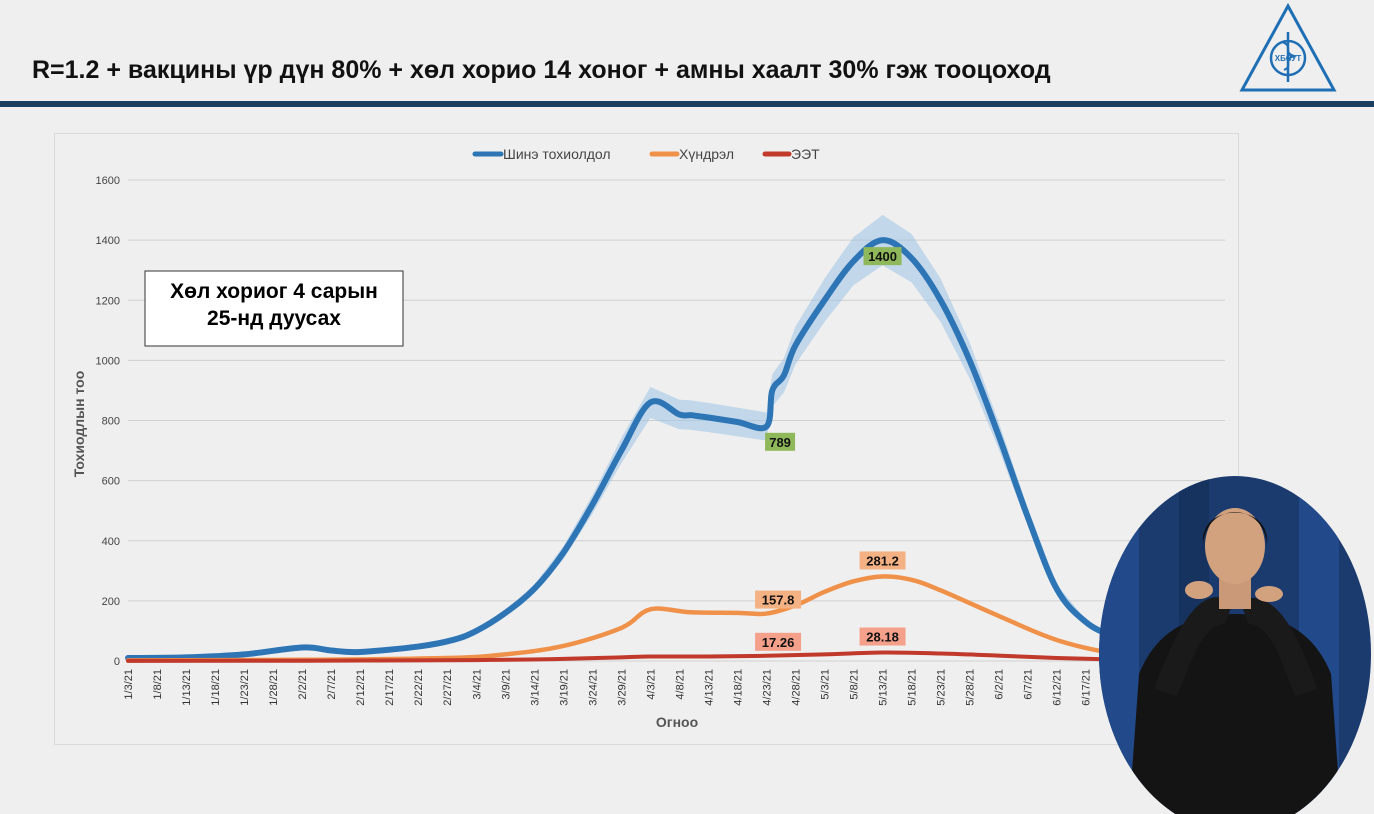 This screenshot has height=814, width=1374. What do you see at coordinates (767, 687) in the screenshot?
I see `x-tick-label: 4/23/21` at bounding box center [767, 687].